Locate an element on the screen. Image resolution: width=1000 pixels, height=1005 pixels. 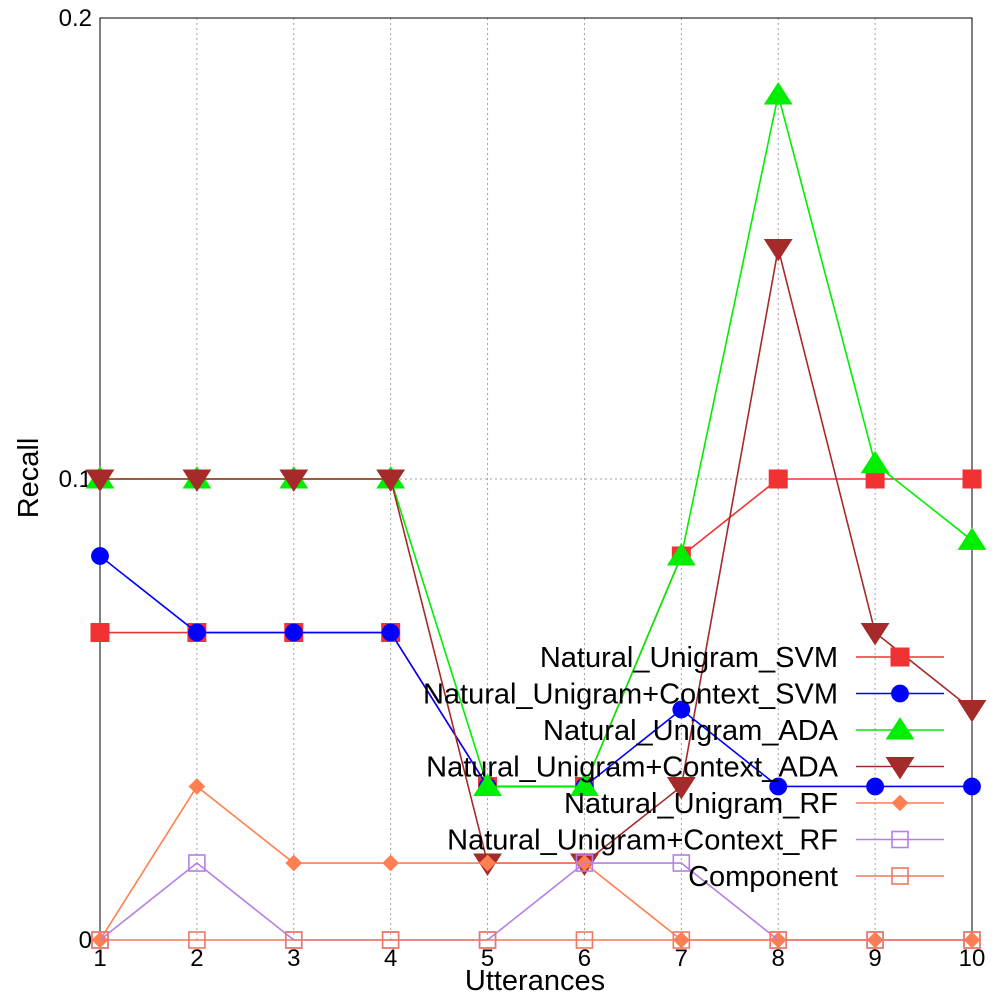
x-axis-label: Utterances is located at coordinates (535, 981).